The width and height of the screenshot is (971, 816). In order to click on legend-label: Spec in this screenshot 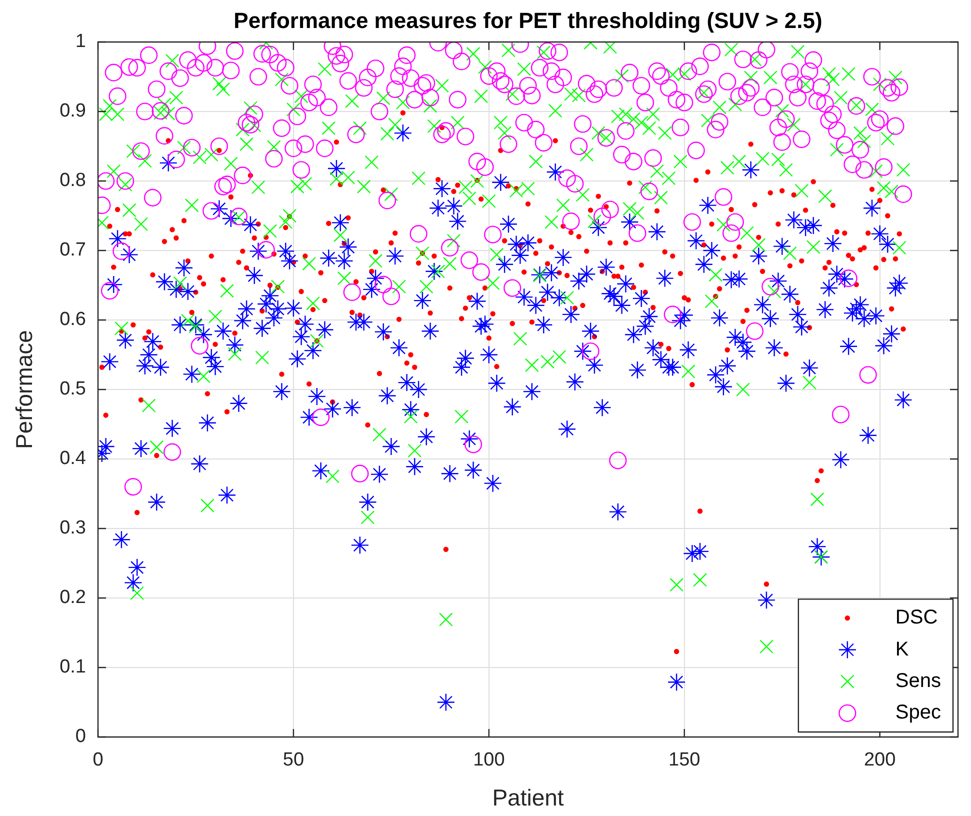, I will do `click(918, 713)`.